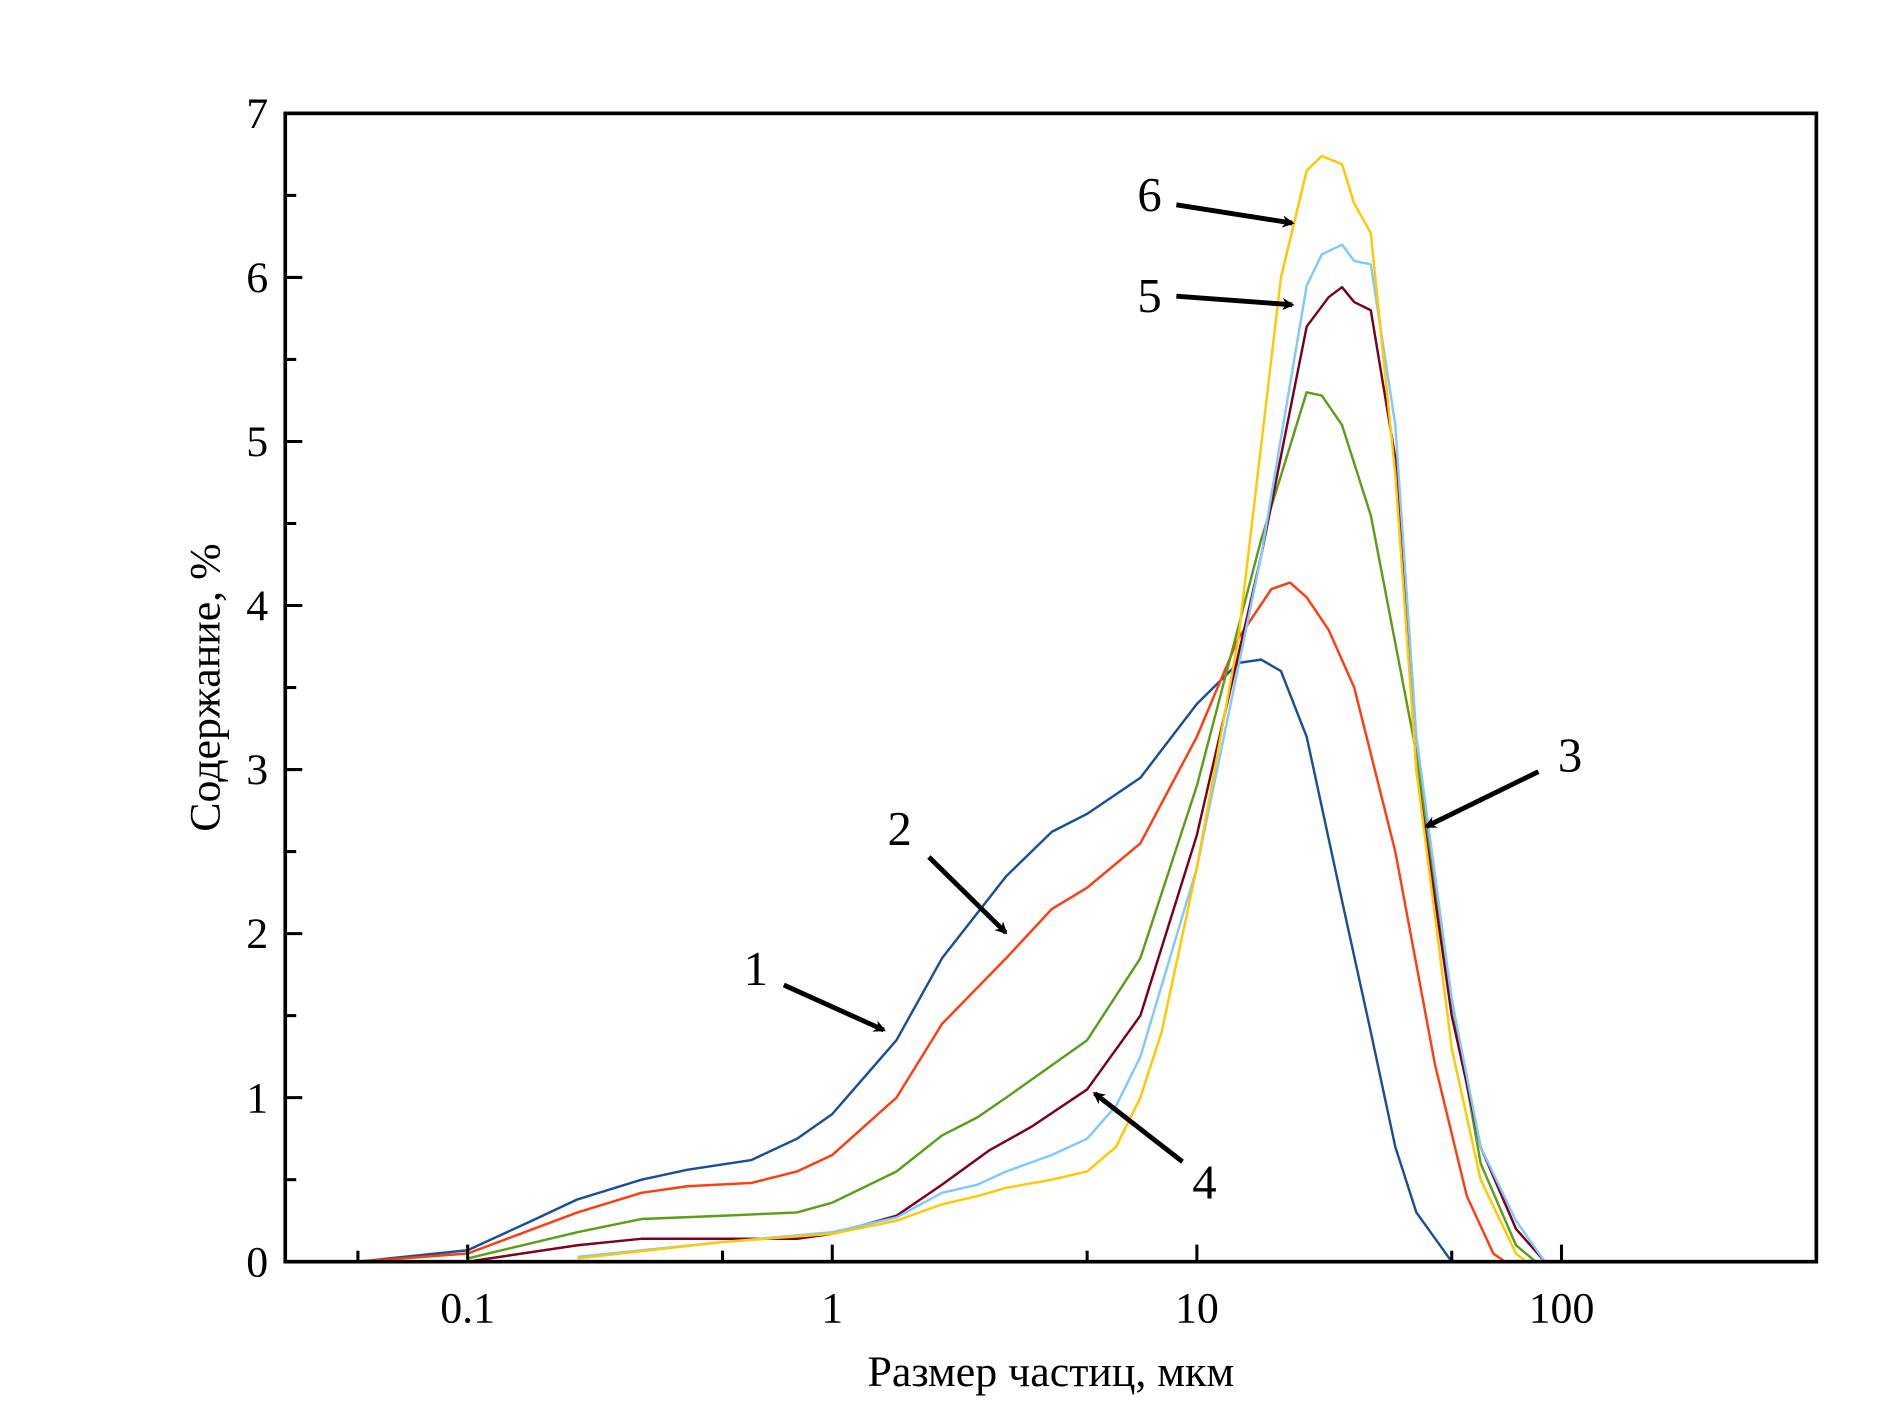 The image size is (1889, 1417). Describe the element at coordinates (257, 770) in the screenshot. I see `y-tick-label: 3` at that location.